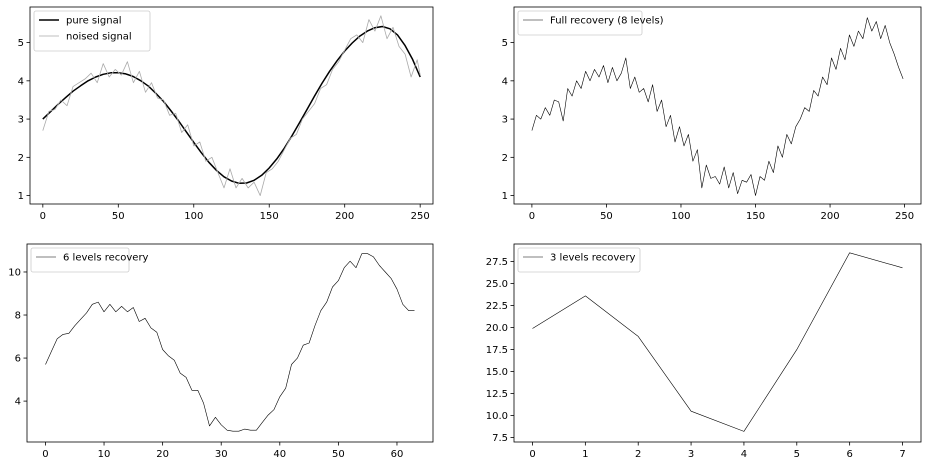 Image resolution: width=926 pixels, height=466 pixels. I want to click on y-tick-label: 27.5, so click(497, 262).